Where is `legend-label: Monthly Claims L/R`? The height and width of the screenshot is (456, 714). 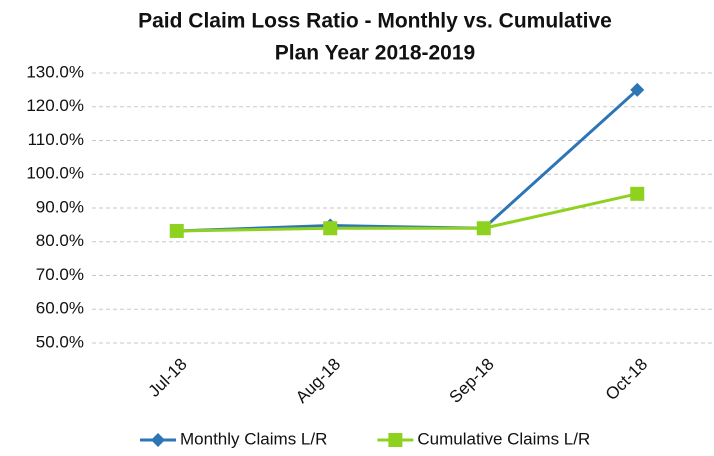 legend-label: Monthly Claims L/R is located at coordinates (253, 438).